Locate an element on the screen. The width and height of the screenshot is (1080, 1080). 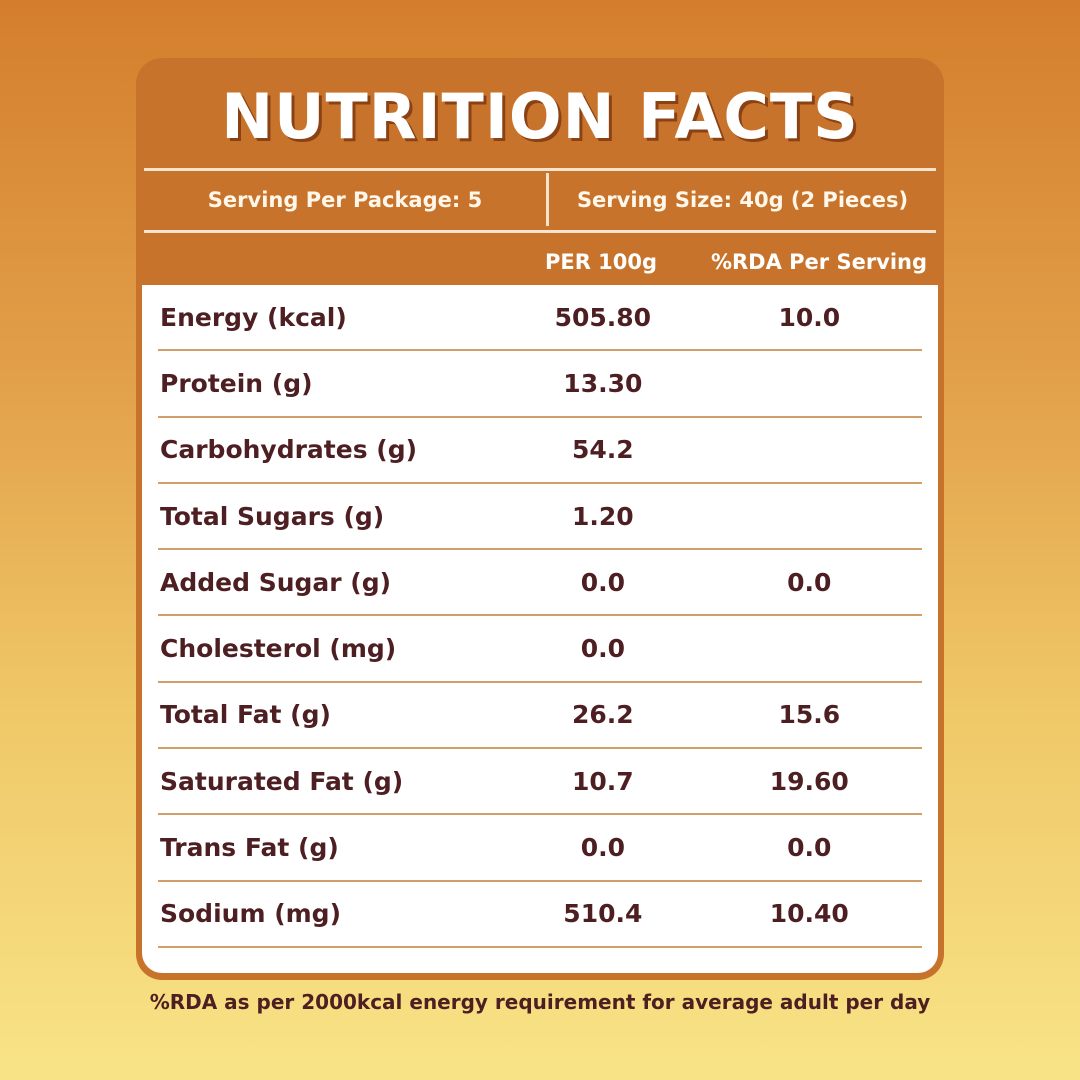
nutrient-name: Total Sugars (g) is located at coordinates (272, 516).